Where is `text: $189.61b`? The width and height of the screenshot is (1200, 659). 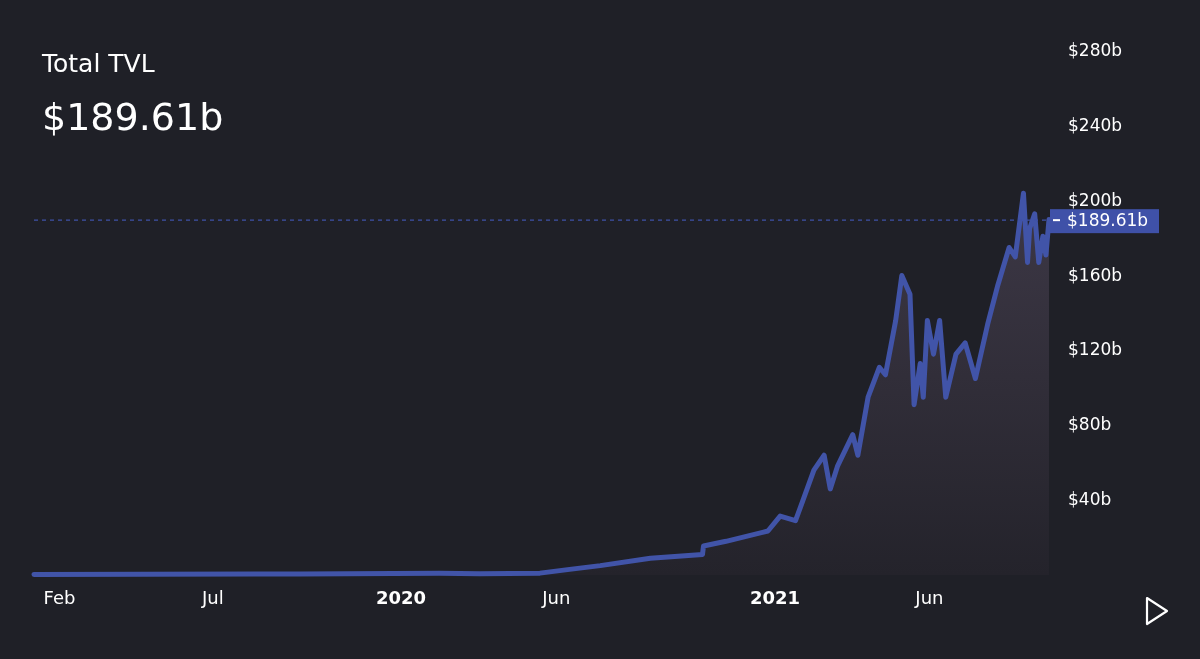 text: $189.61b is located at coordinates (133, 117).